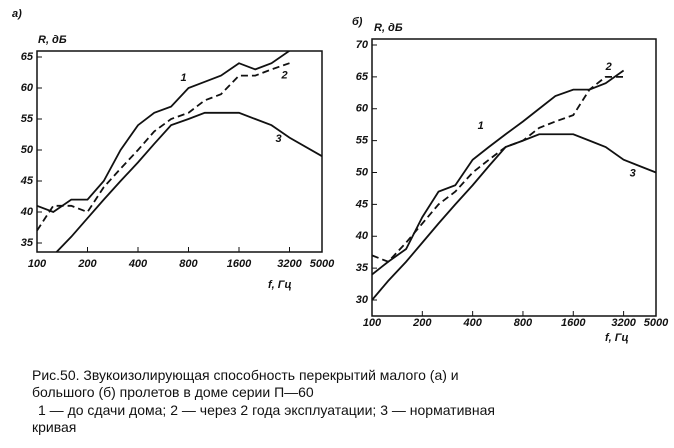  Describe the element at coordinates (362, 300) in the screenshot. I see `y-tick-label: 30` at that location.